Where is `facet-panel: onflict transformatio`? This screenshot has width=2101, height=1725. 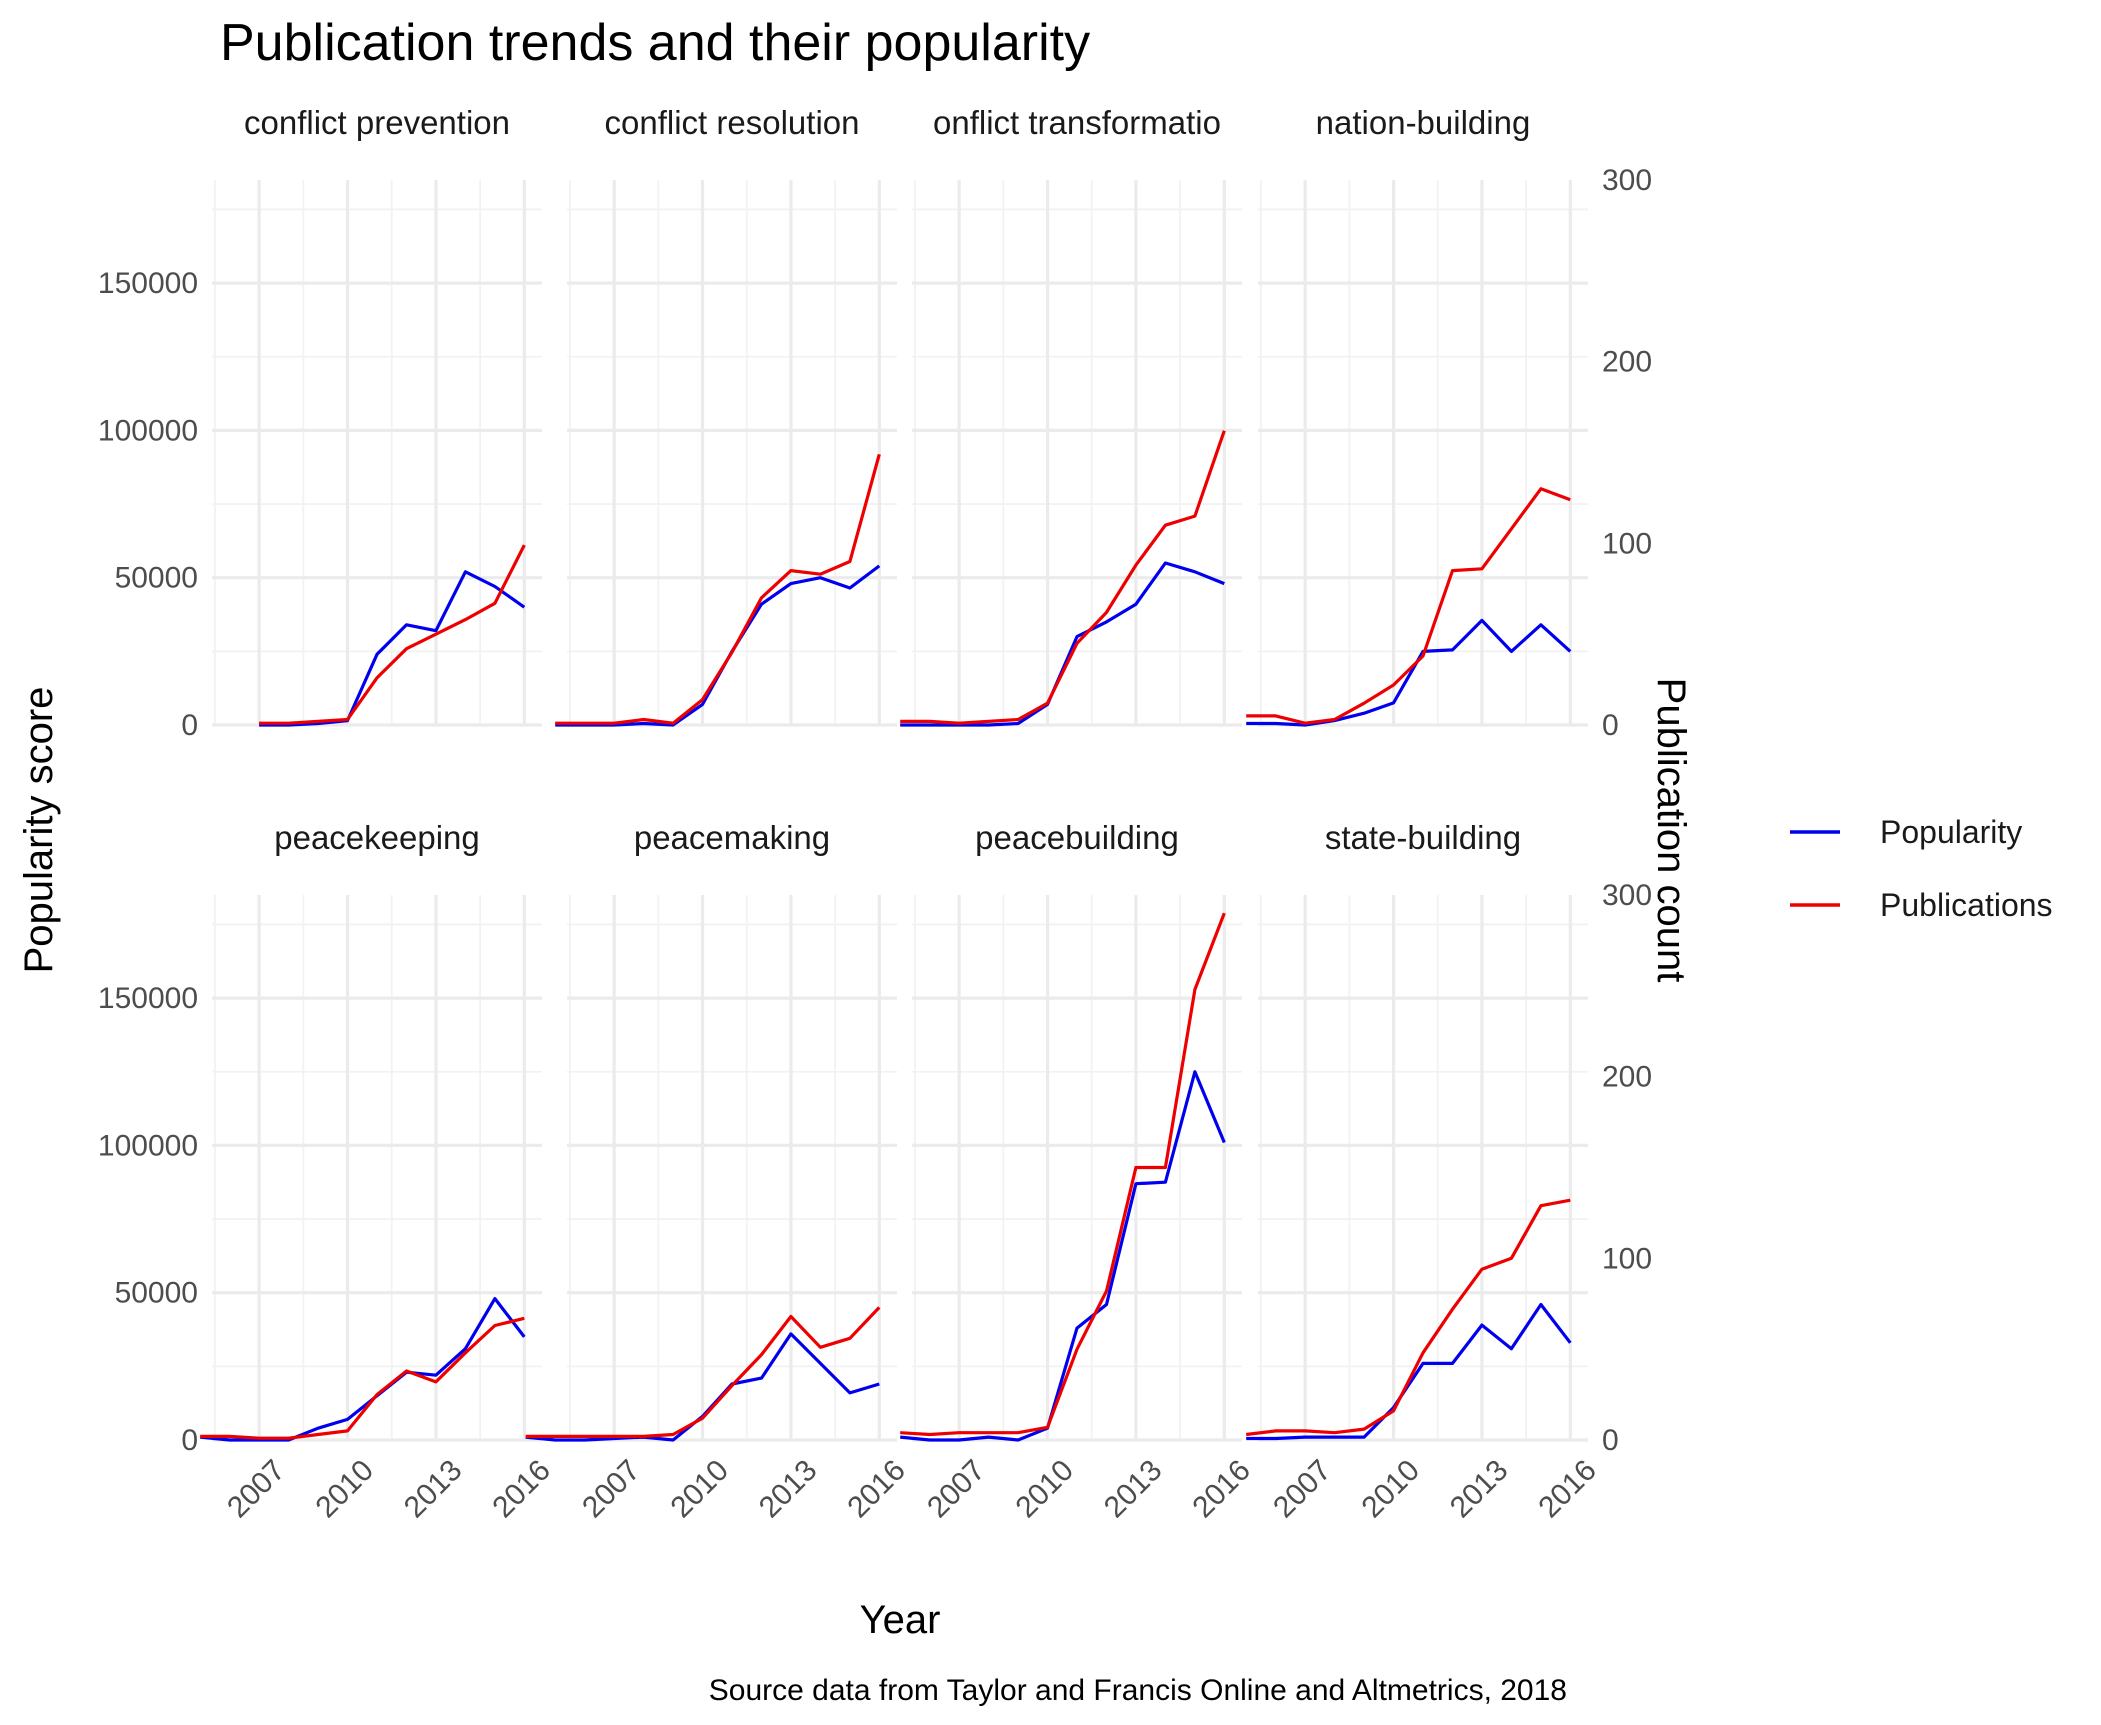
facet-panel: onflict transformatio is located at coordinates (1071, 415).